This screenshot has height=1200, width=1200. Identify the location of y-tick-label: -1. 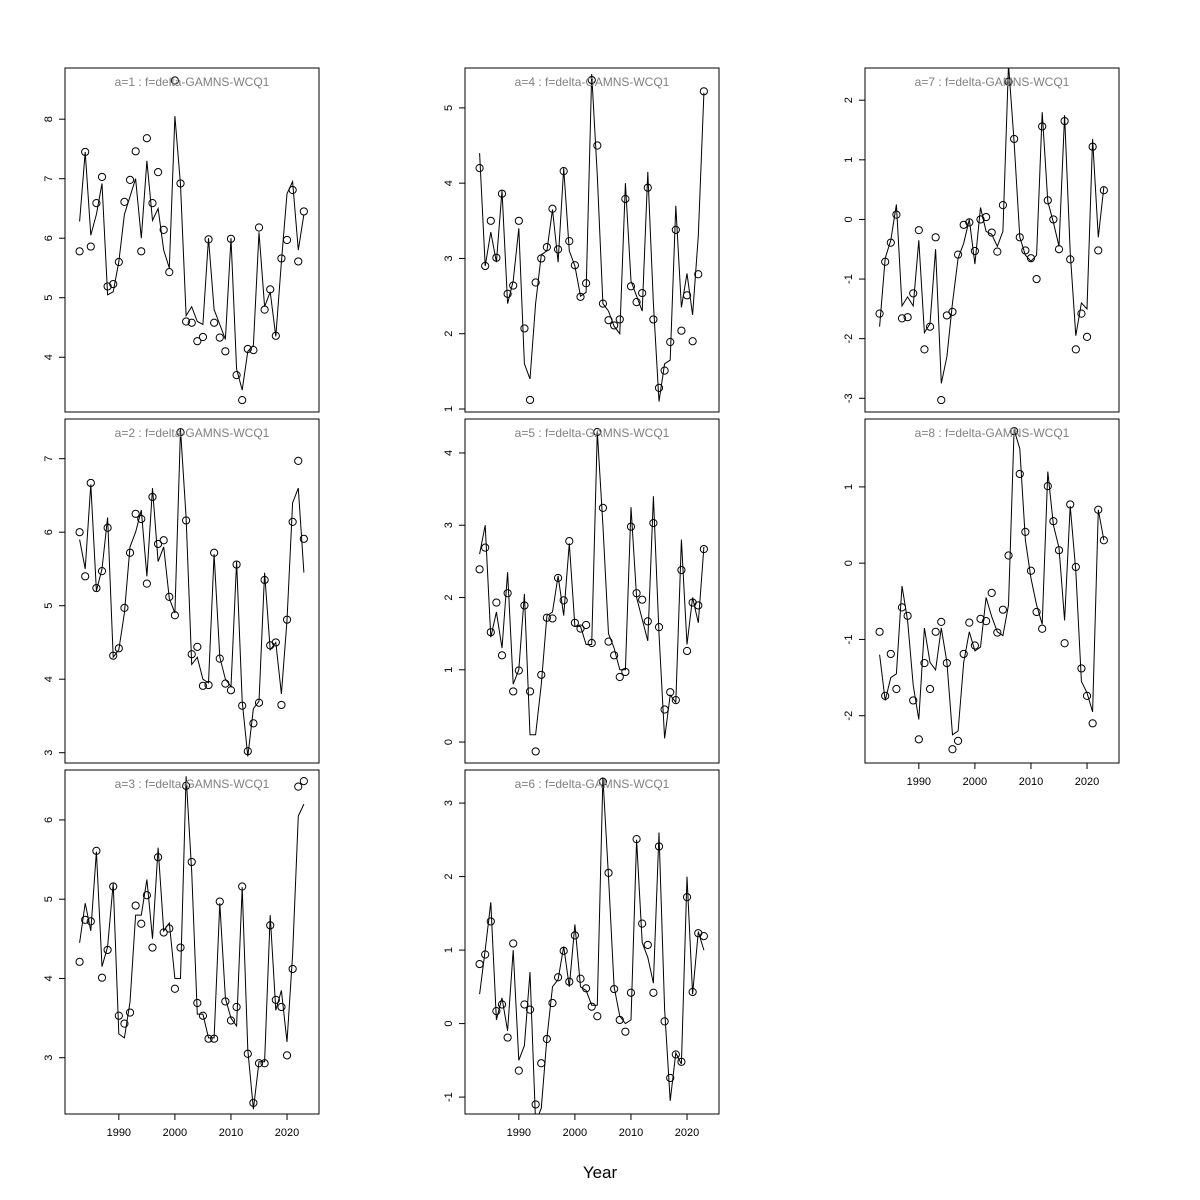
(849, 279).